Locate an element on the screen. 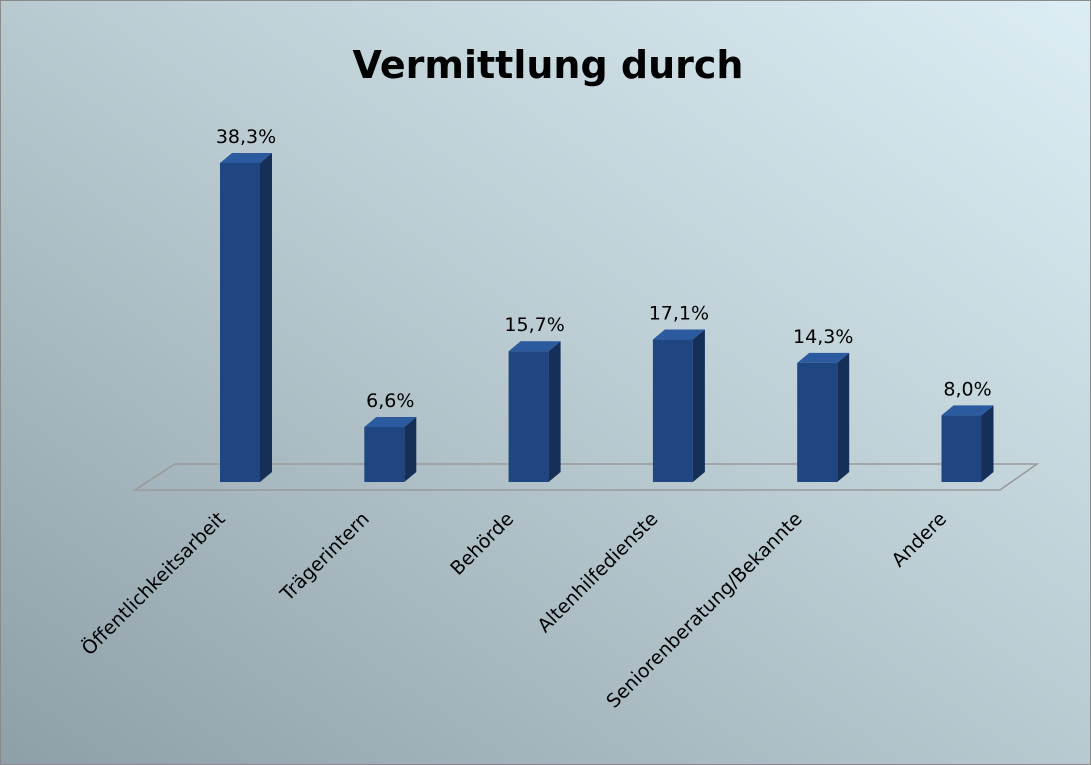  value-label: 38,3% is located at coordinates (246, 137).